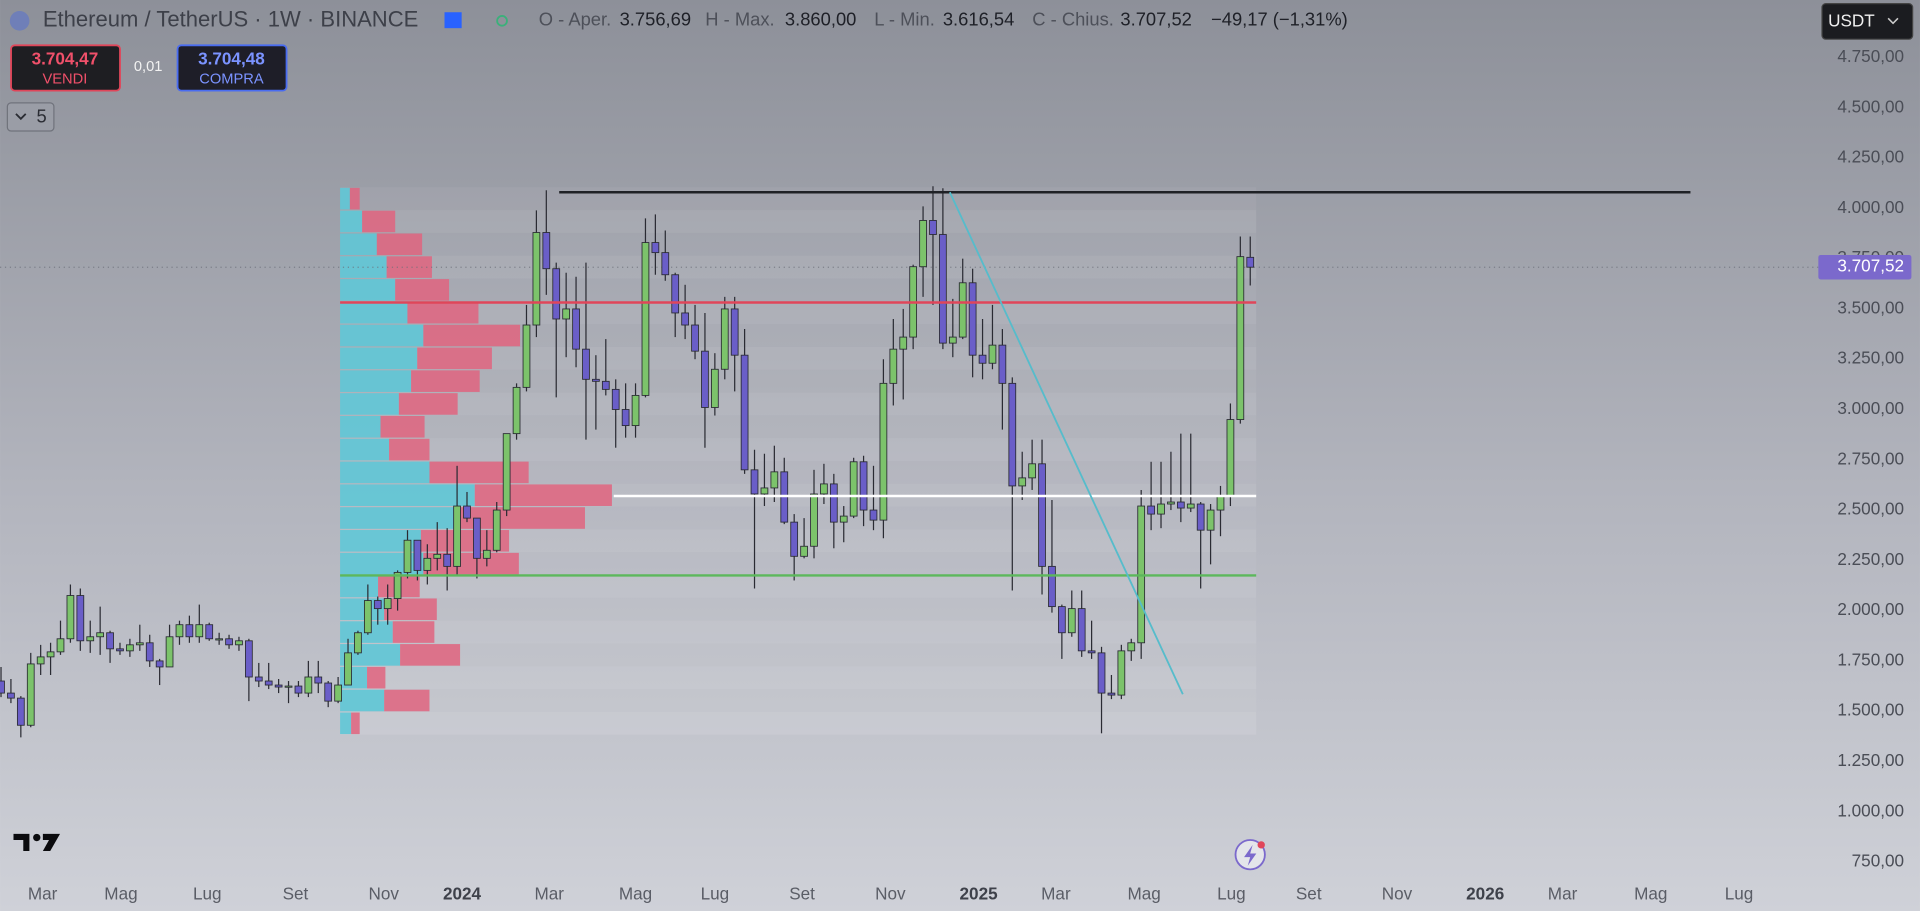  Describe the element at coordinates (1851, 21) in the screenshot. I see `currency-label: USDT` at that location.